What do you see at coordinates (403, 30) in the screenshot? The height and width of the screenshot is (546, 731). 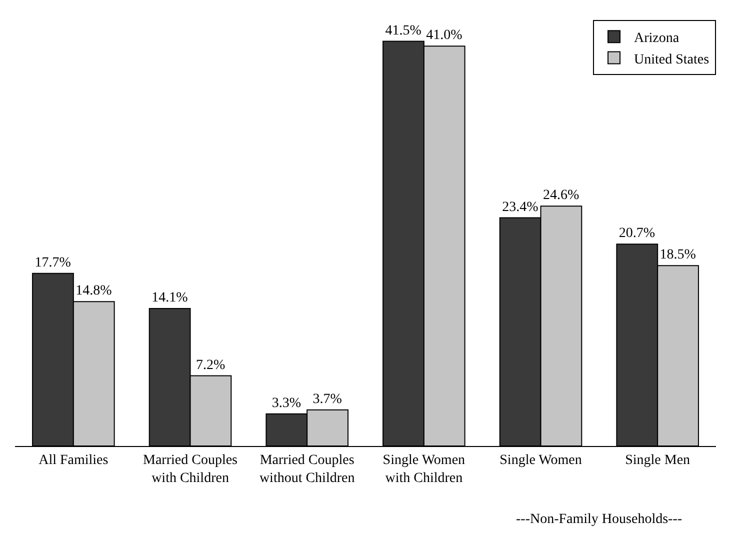 I see `data-label: 41.5%` at bounding box center [403, 30].